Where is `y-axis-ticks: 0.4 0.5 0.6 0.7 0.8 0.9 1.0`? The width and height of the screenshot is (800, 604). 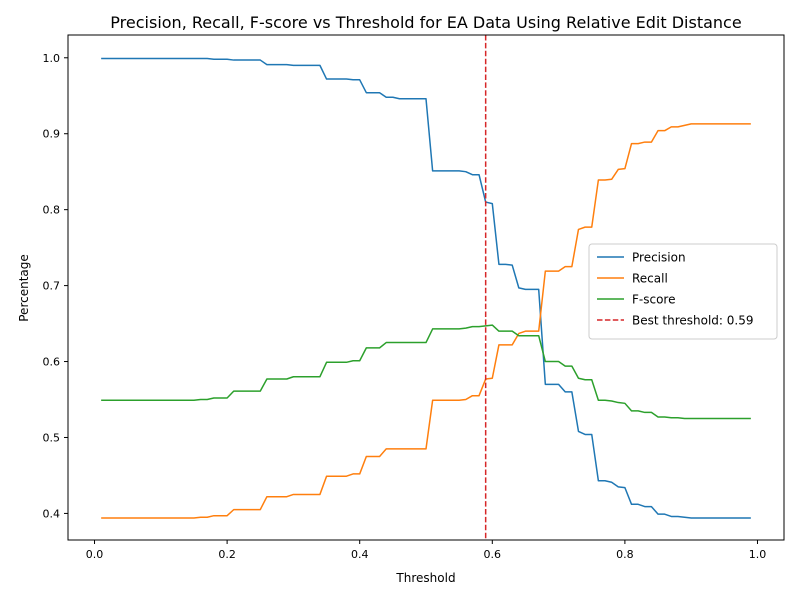 y-axis-ticks: 0.4 0.5 0.6 0.7 0.8 0.9 1.0 is located at coordinates (55, 286).